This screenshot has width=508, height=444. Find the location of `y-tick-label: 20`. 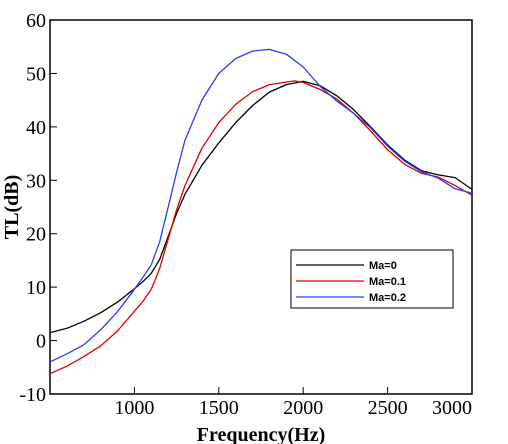

y-tick-label: 20 is located at coordinates (36, 235).